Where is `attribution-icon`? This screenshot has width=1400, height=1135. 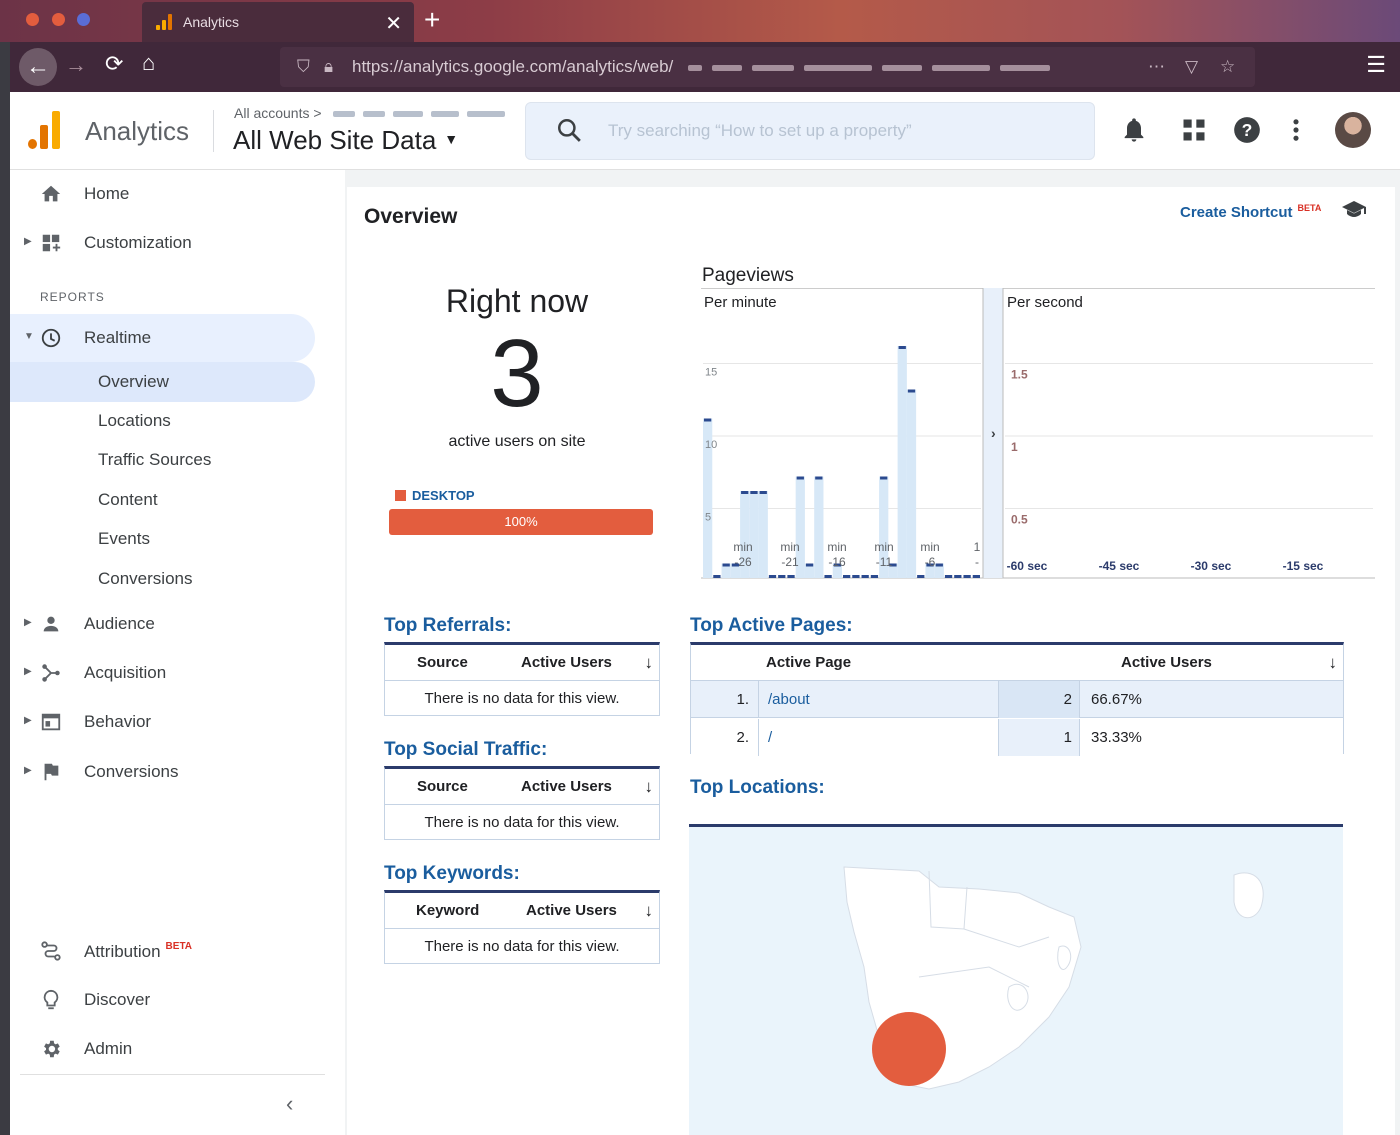
attribution-icon is located at coordinates (51, 951).